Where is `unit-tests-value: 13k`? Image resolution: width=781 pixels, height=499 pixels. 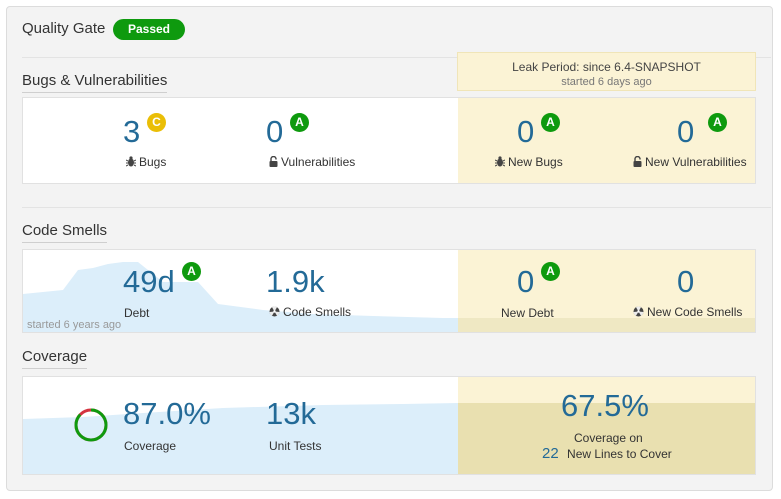
unit-tests-value: 13k is located at coordinates (291, 413).